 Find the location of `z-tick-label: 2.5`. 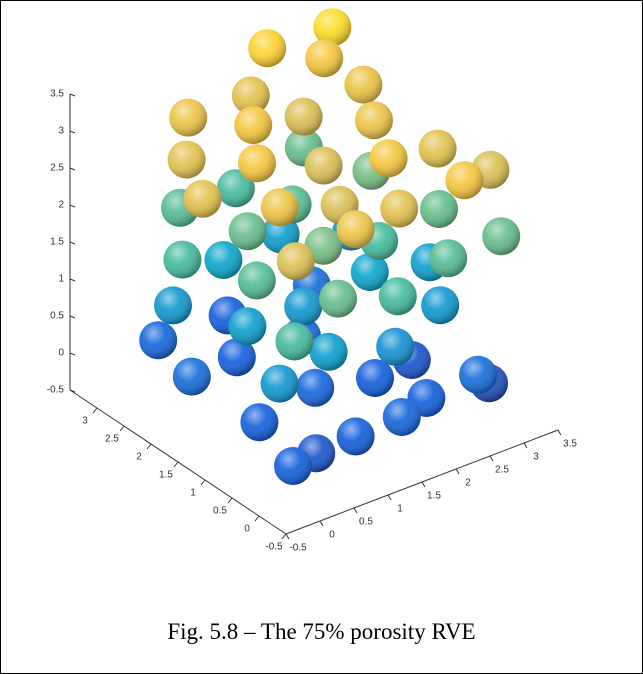

z-tick-label: 2.5 is located at coordinates (57, 168).